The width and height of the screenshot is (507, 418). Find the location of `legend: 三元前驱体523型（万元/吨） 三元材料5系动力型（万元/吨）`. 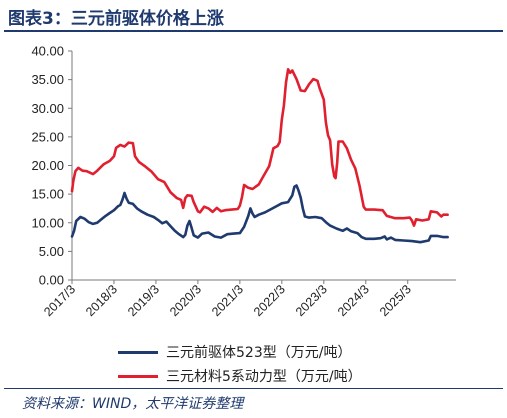

legend: 三元前驱体523型（万元/吨） 三元材料5系动力型（万元/吨） is located at coordinates (240, 364).